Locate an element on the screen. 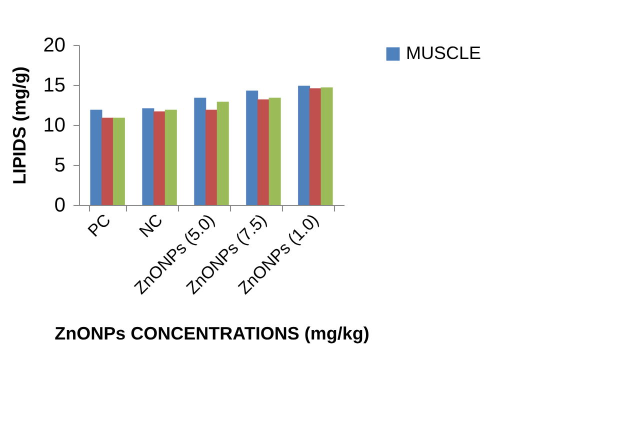 The height and width of the screenshot is (427, 627). y-tick-label: 15 is located at coordinates (54, 85).